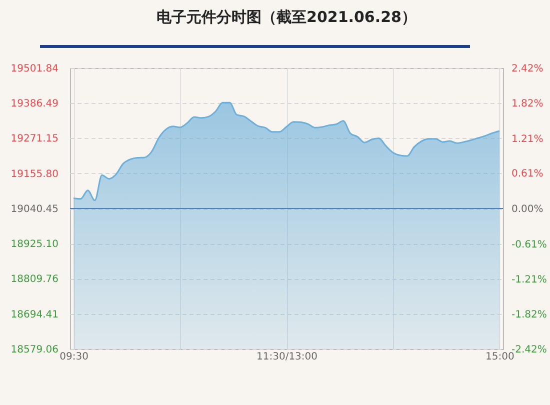  Describe the element at coordinates (34, 69) in the screenshot. I see `y-tick-label: 19501.84` at that location.